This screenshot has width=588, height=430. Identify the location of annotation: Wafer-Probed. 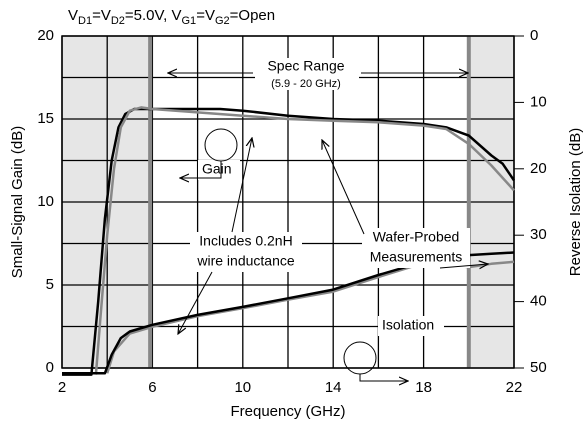
(416, 237).